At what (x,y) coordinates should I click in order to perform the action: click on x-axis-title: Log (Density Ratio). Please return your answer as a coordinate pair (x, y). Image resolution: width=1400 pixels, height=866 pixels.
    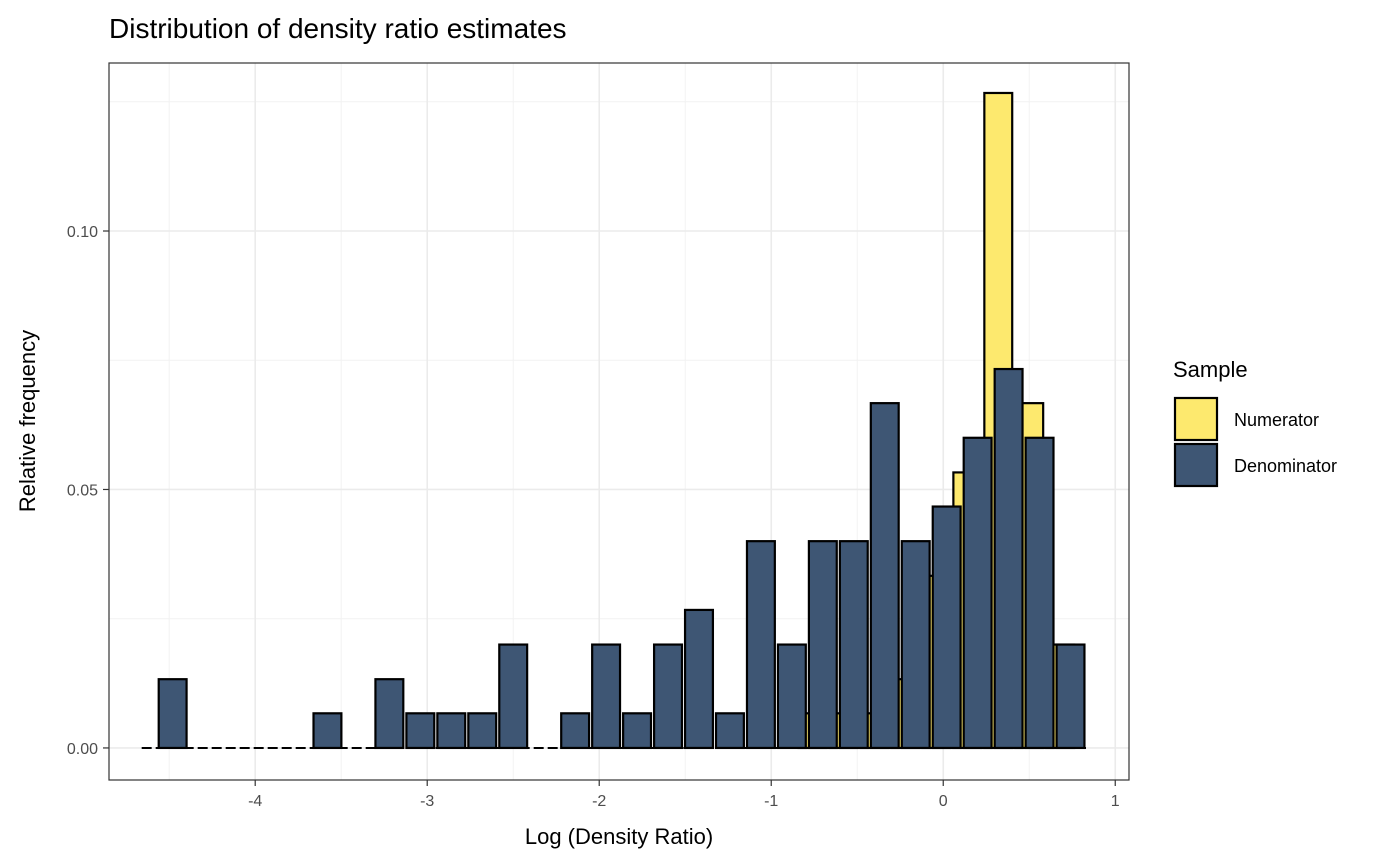
    Looking at the image, I should click on (619, 836).